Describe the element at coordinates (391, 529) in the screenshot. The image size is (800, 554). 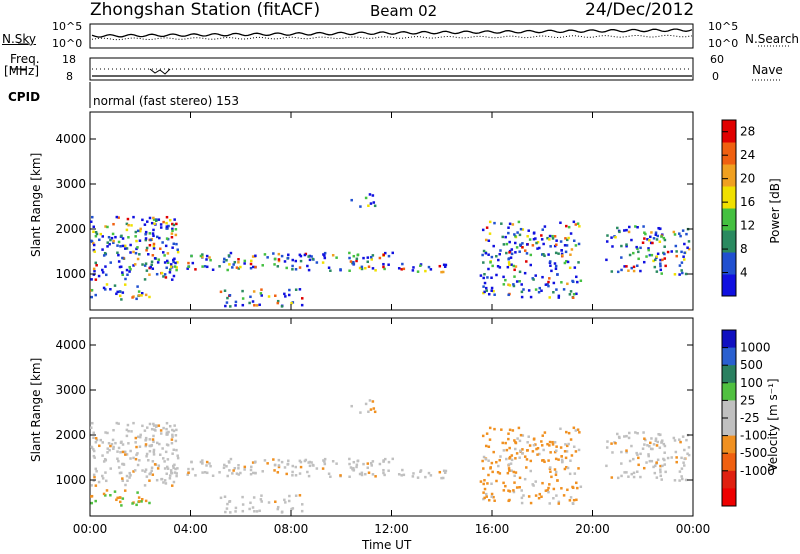
I see `xtick-label: 12:00` at that location.